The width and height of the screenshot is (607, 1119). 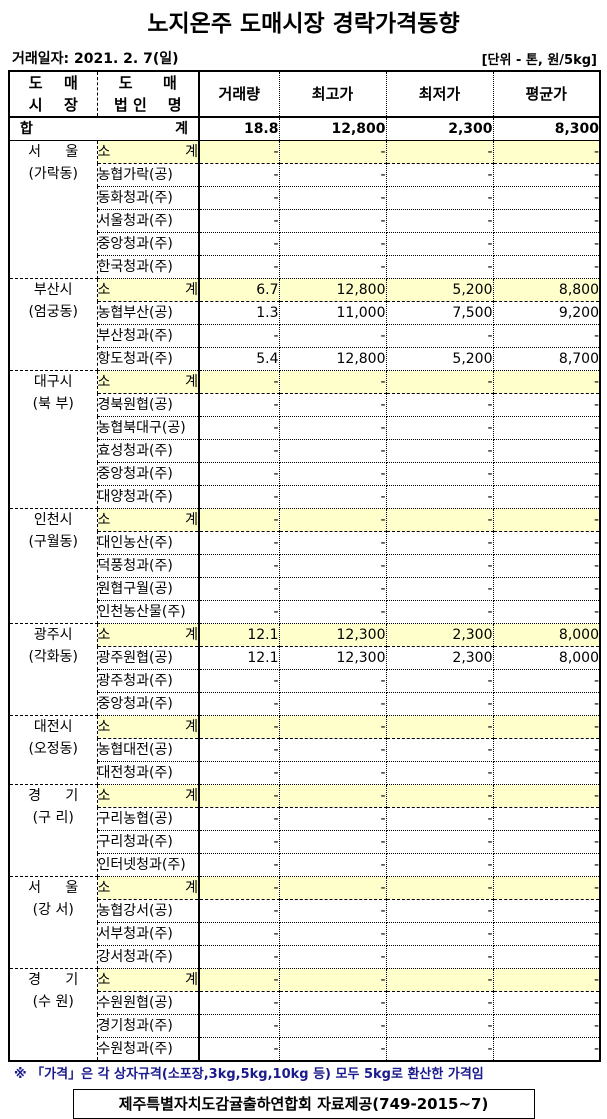 I want to click on corporation-name-cell: 동화청과(주), so click(x=148, y=198).